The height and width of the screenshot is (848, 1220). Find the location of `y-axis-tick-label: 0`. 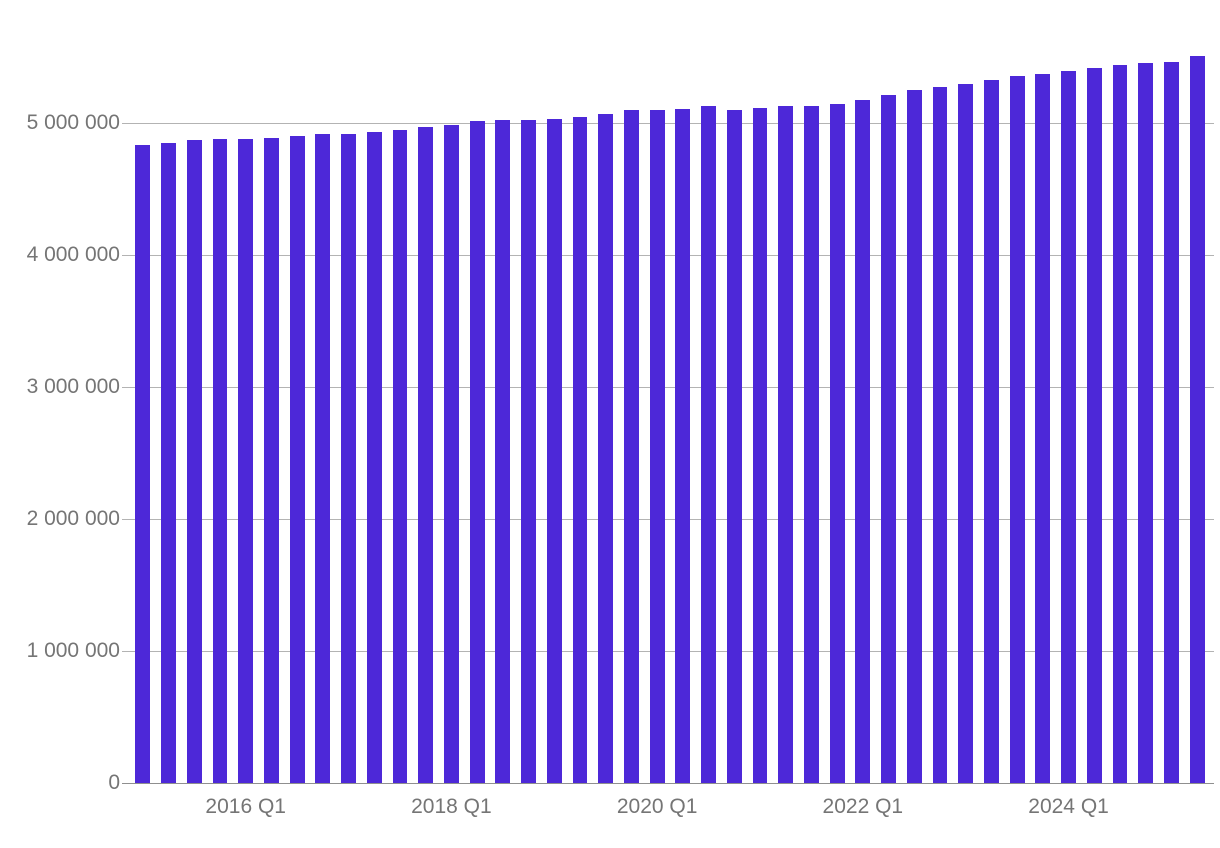

y-axis-tick-label: 0 is located at coordinates (114, 782).